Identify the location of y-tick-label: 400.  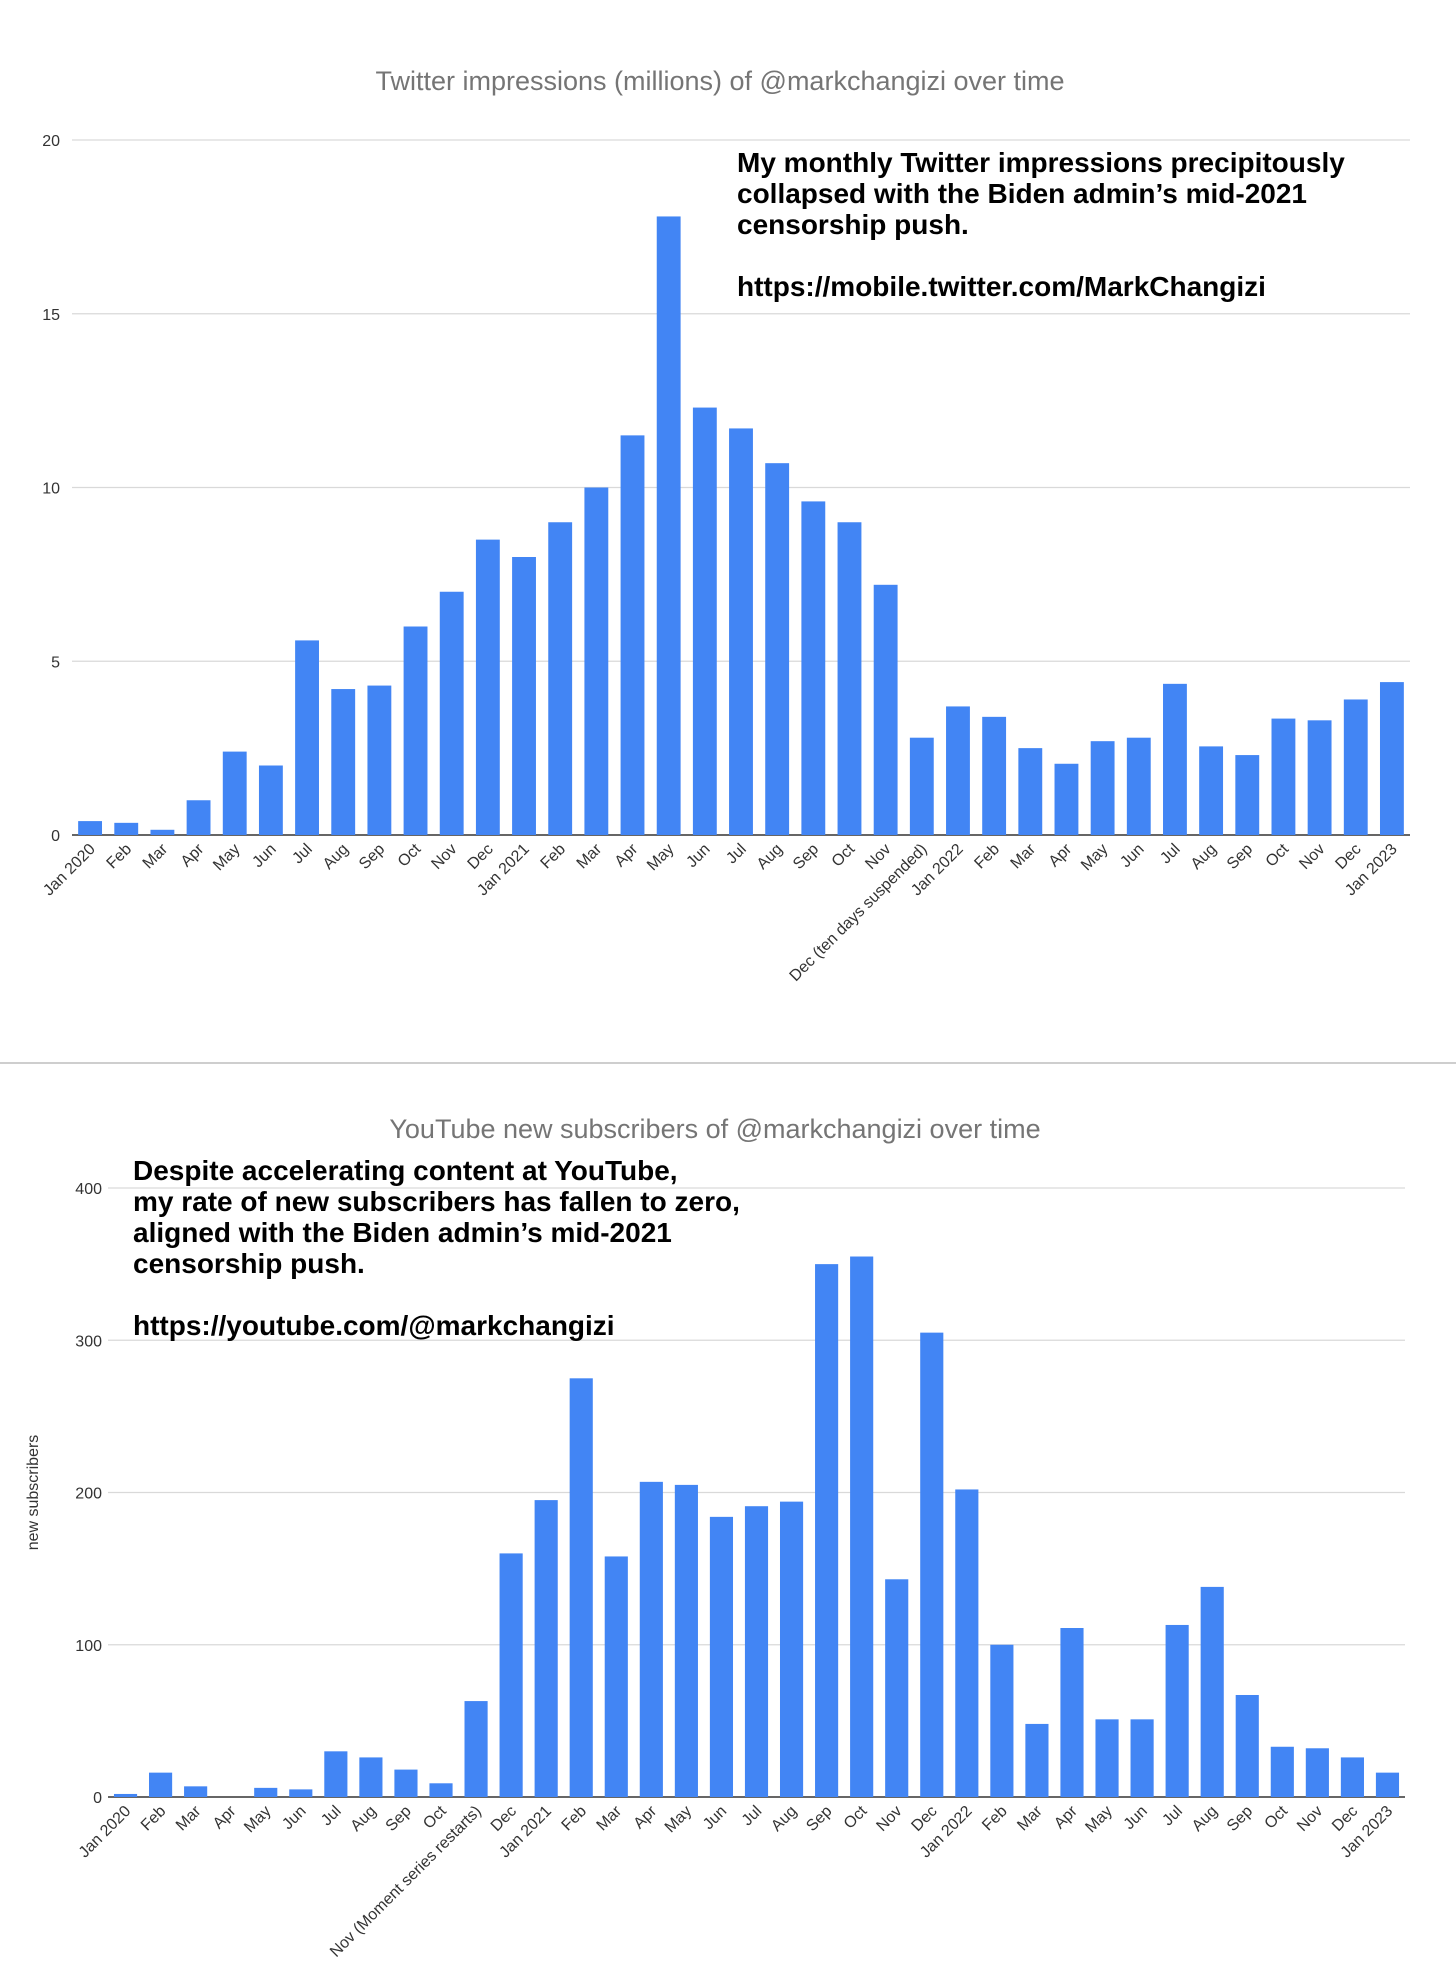
(88, 1189).